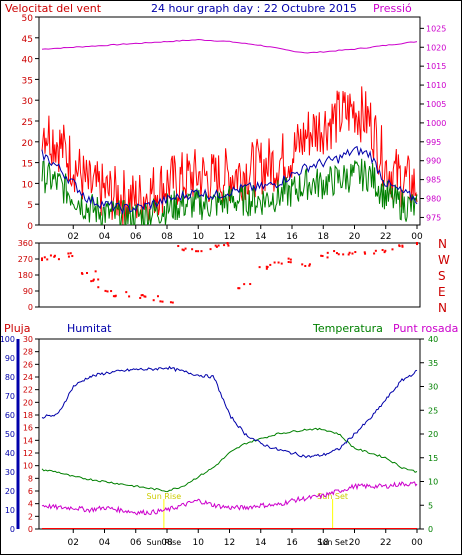  I want to click on temp-x-tick-label: Sun Rise, so click(164, 542).